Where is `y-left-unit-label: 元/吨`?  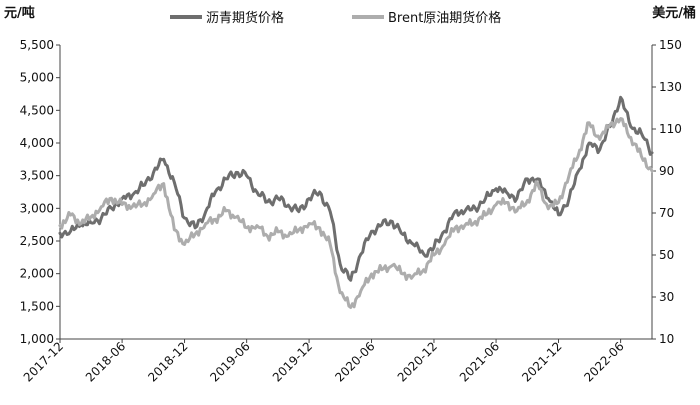
y-left-unit-label: 元/吨 is located at coordinates (19, 13).